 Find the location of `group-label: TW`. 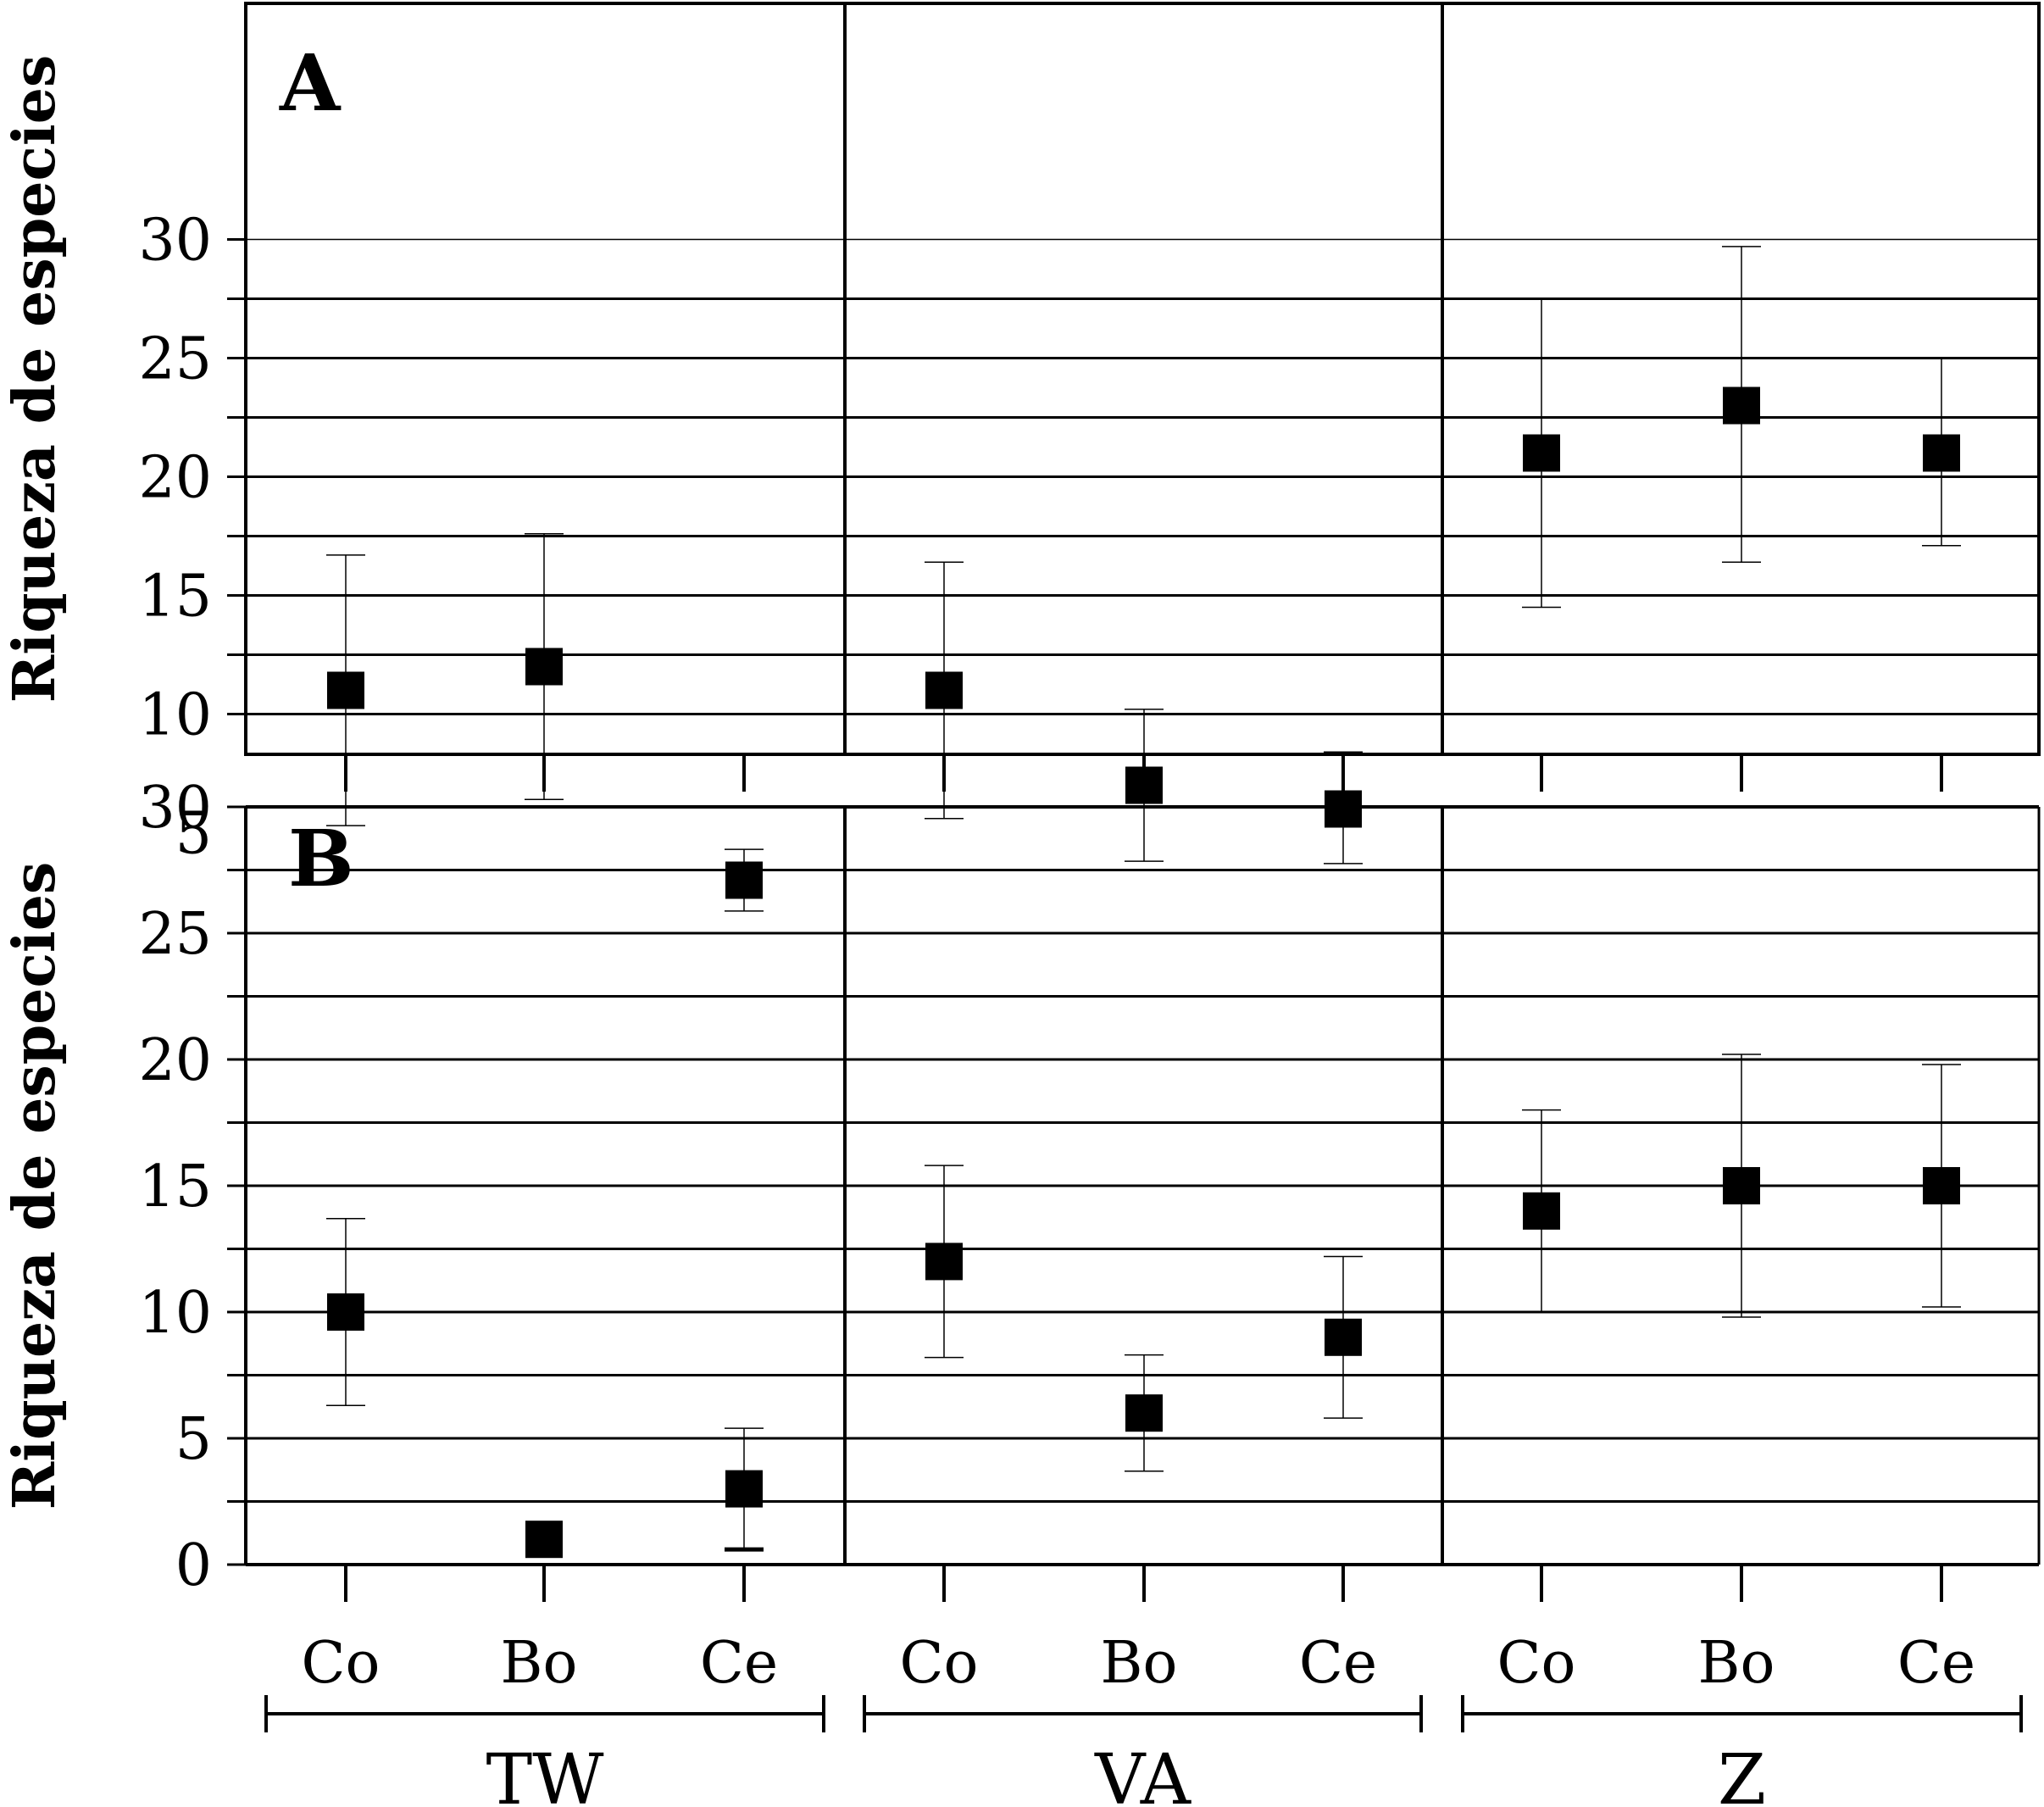

group-label: TW is located at coordinates (545, 1773).